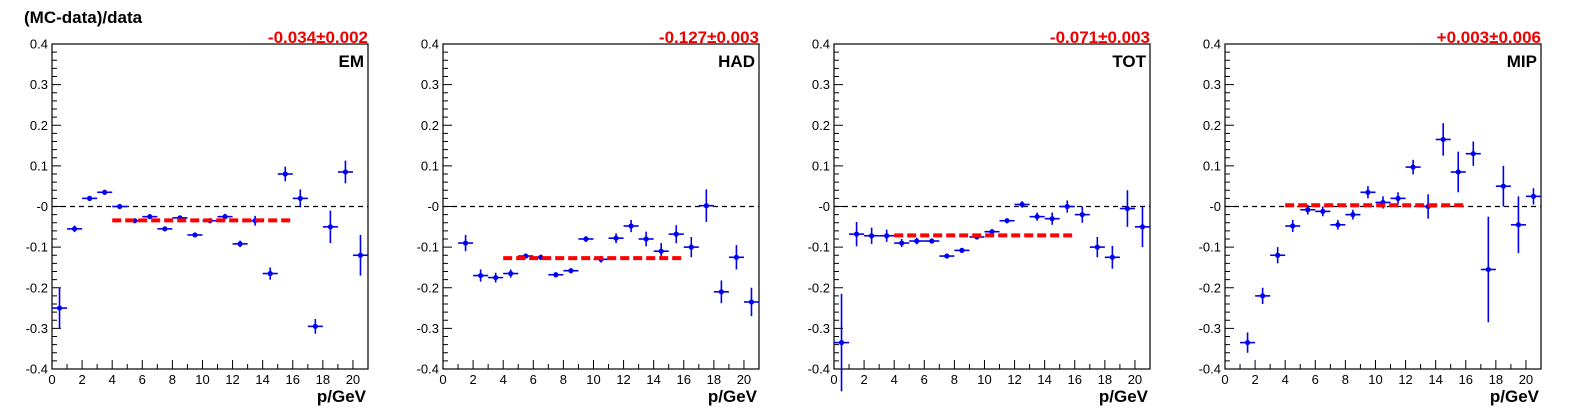  Describe the element at coordinates (352, 61) in the screenshot. I see `panel-label: EM` at that location.